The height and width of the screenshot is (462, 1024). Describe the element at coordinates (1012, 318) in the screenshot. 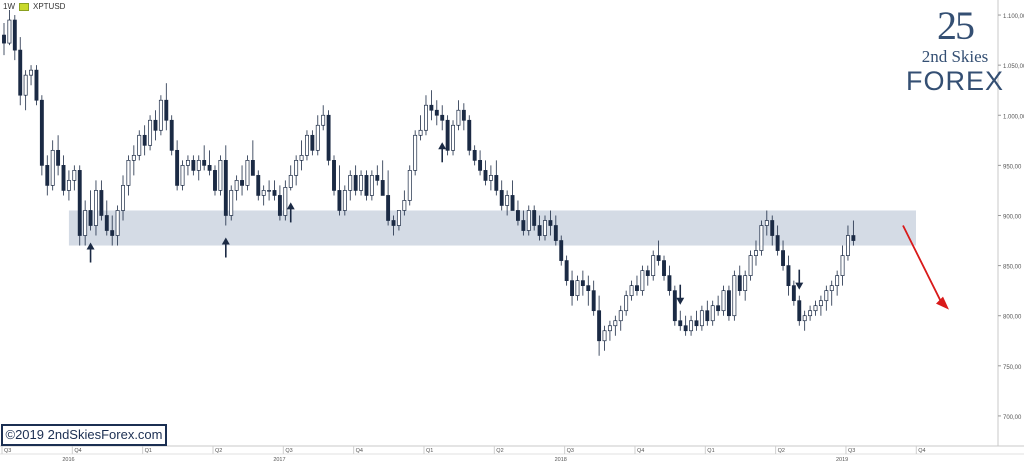

I see `y-tick-label: 800,00` at that location.